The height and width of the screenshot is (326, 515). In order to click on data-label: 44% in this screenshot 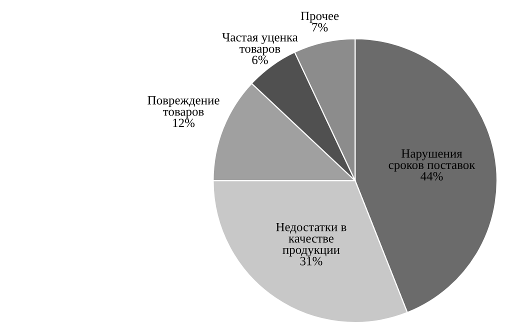, I will do `click(431, 176)`.